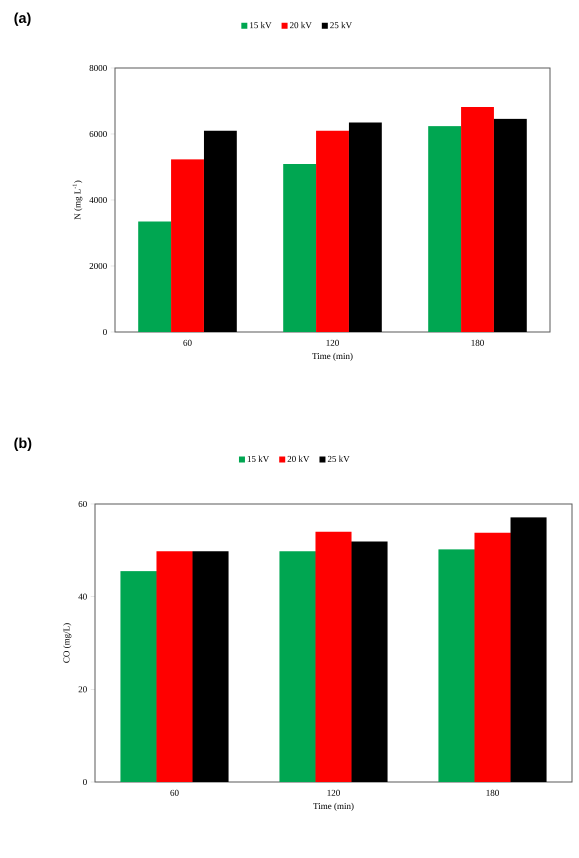 The height and width of the screenshot is (858, 579). I want to click on y-axis-title: N (mg L$^{-1}$), so click(77, 200).